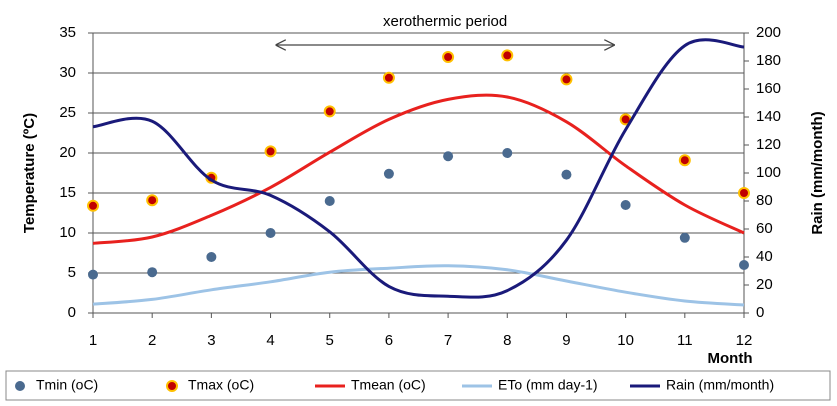 The image size is (837, 406). Describe the element at coordinates (768, 88) in the screenshot. I see `y2-tick-label: 160` at that location.